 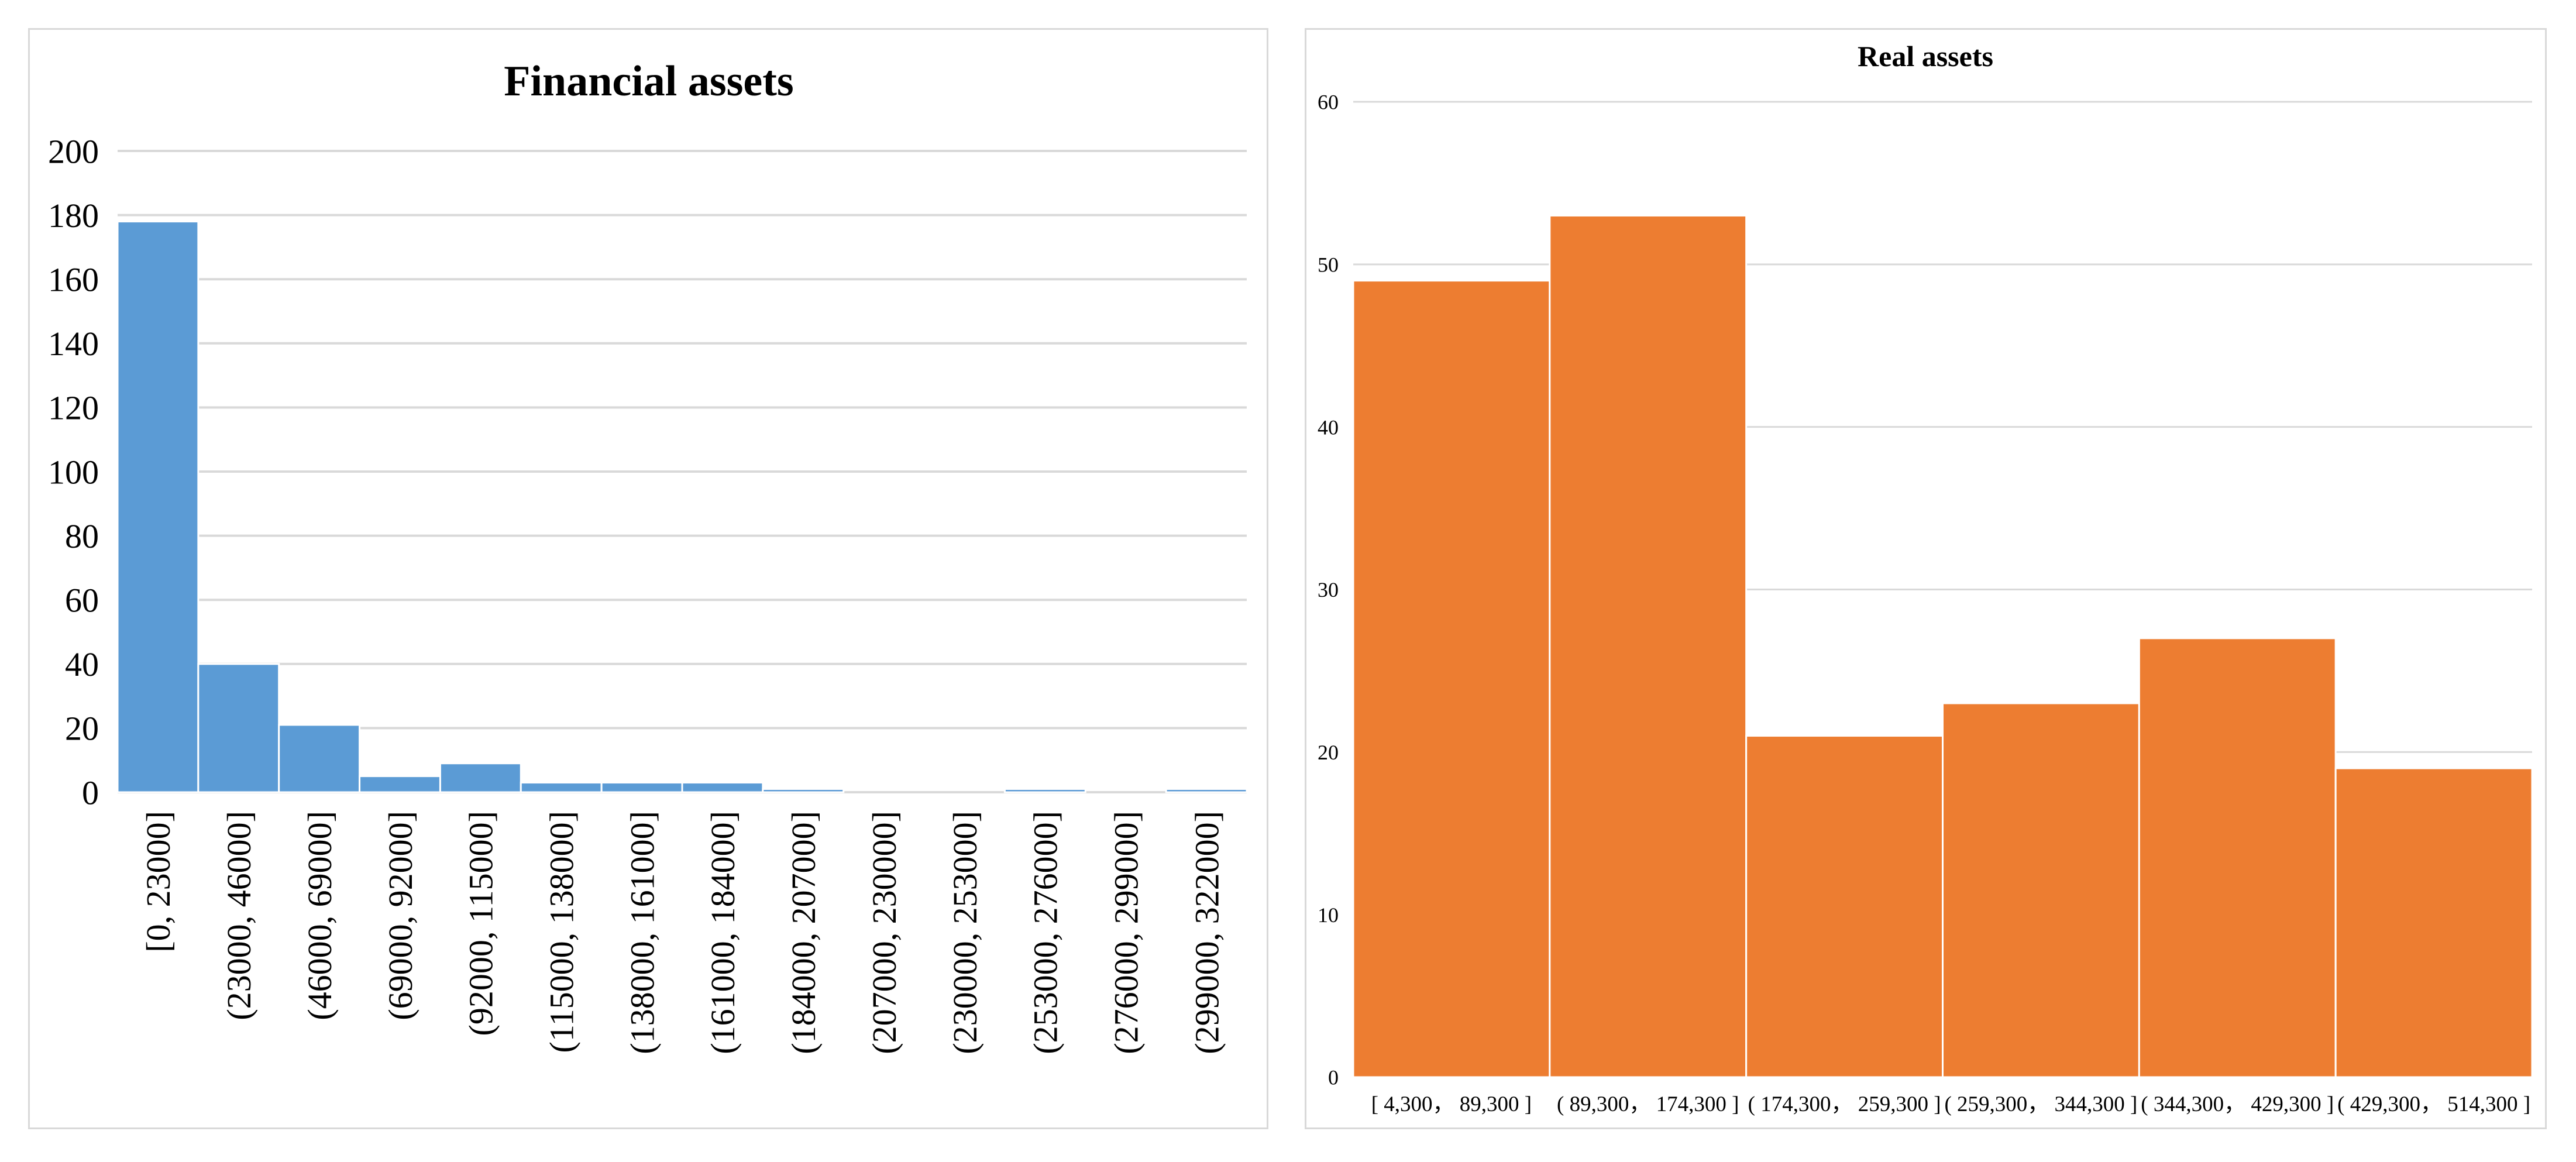 What do you see at coordinates (1925, 56) in the screenshot?
I see `chart-title: Real assets` at bounding box center [1925, 56].